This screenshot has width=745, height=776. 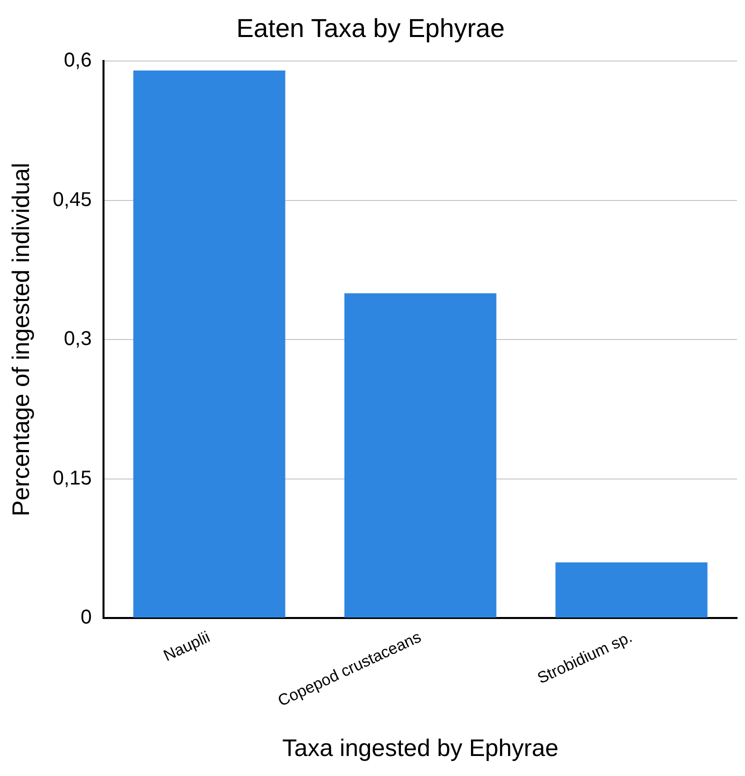 I want to click on y-tick-label: 0, so click(x=86, y=617).